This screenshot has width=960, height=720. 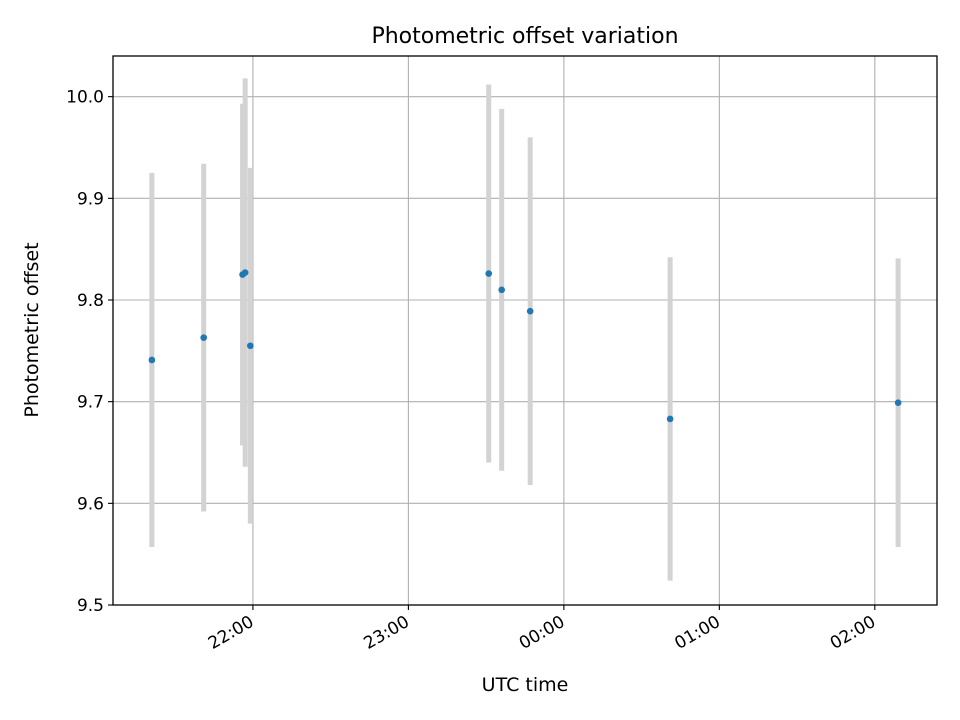 I want to click on y-axis-label: Photometric offset, so click(x=32, y=329).